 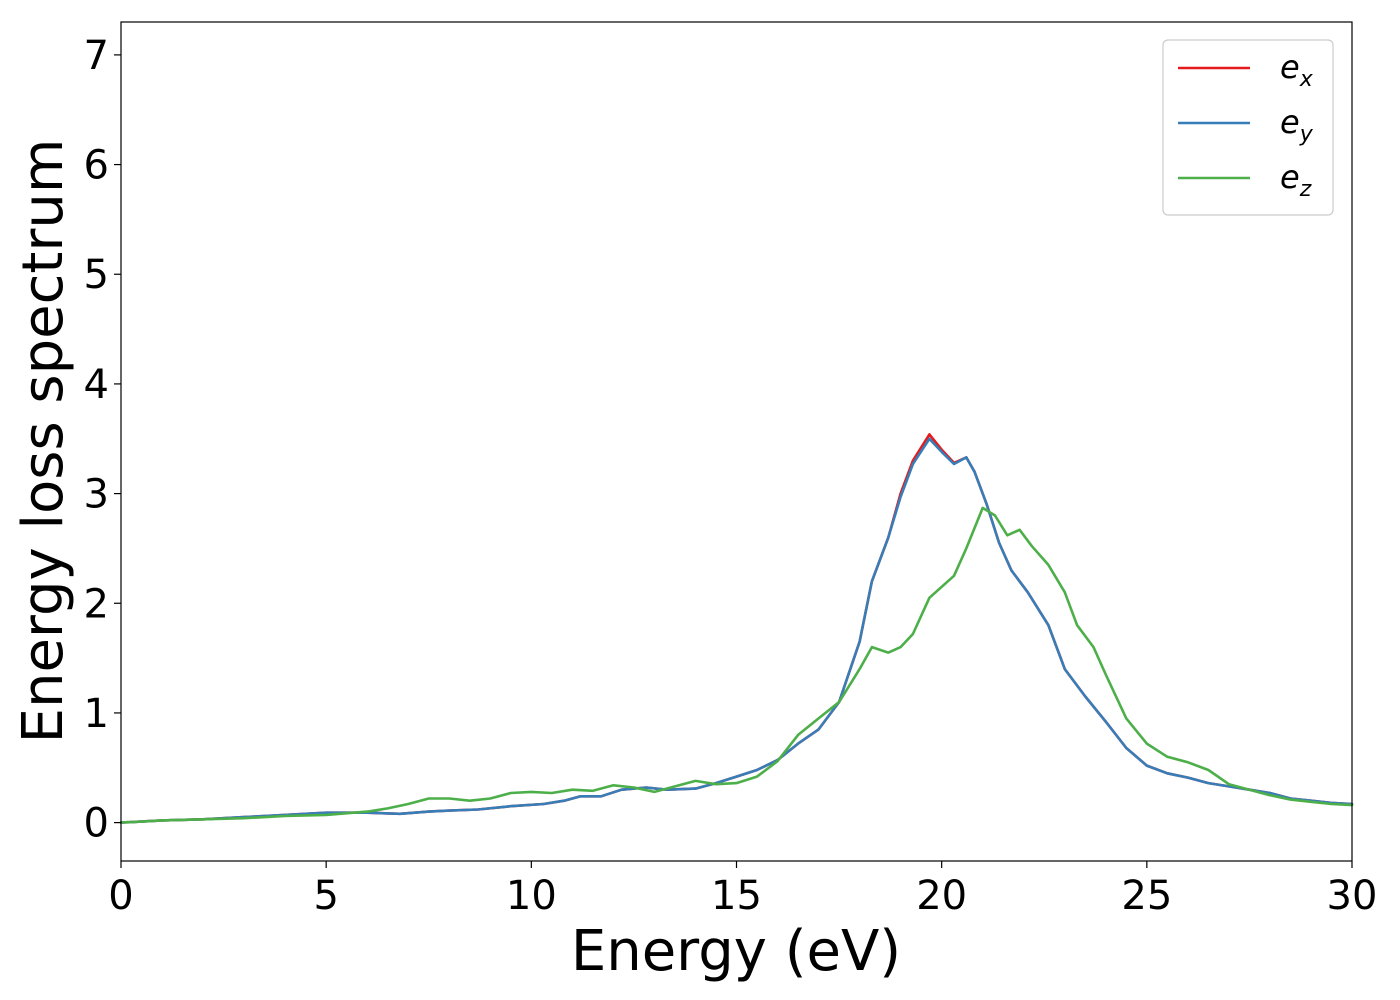 What do you see at coordinates (325, 896) in the screenshot?
I see `x-tick-label: 5` at bounding box center [325, 896].